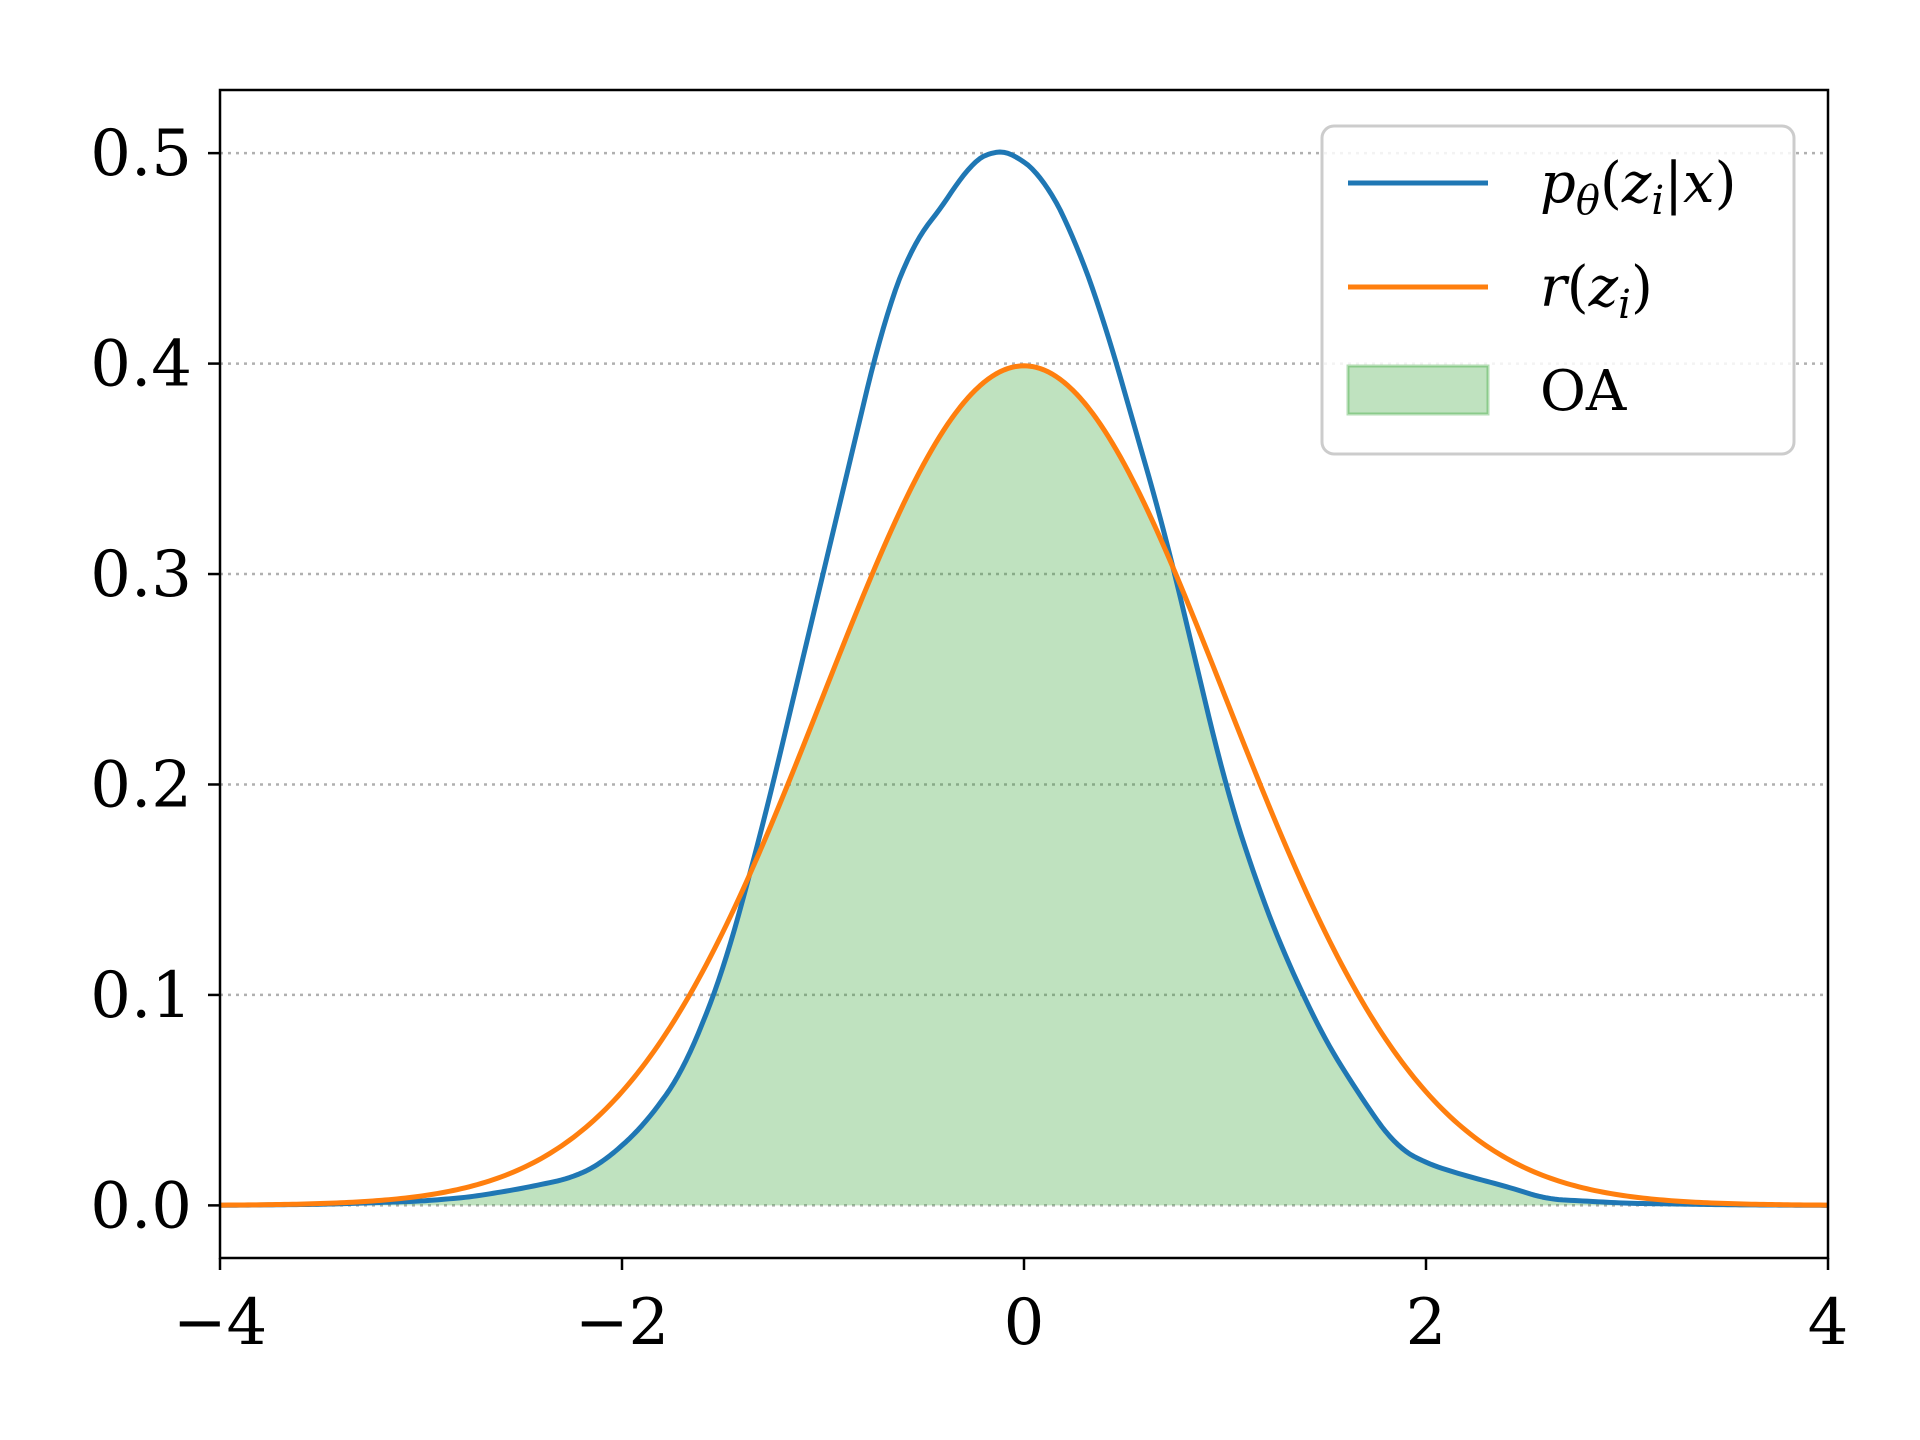  I want to click on legend-frame, so click(1558, 290).